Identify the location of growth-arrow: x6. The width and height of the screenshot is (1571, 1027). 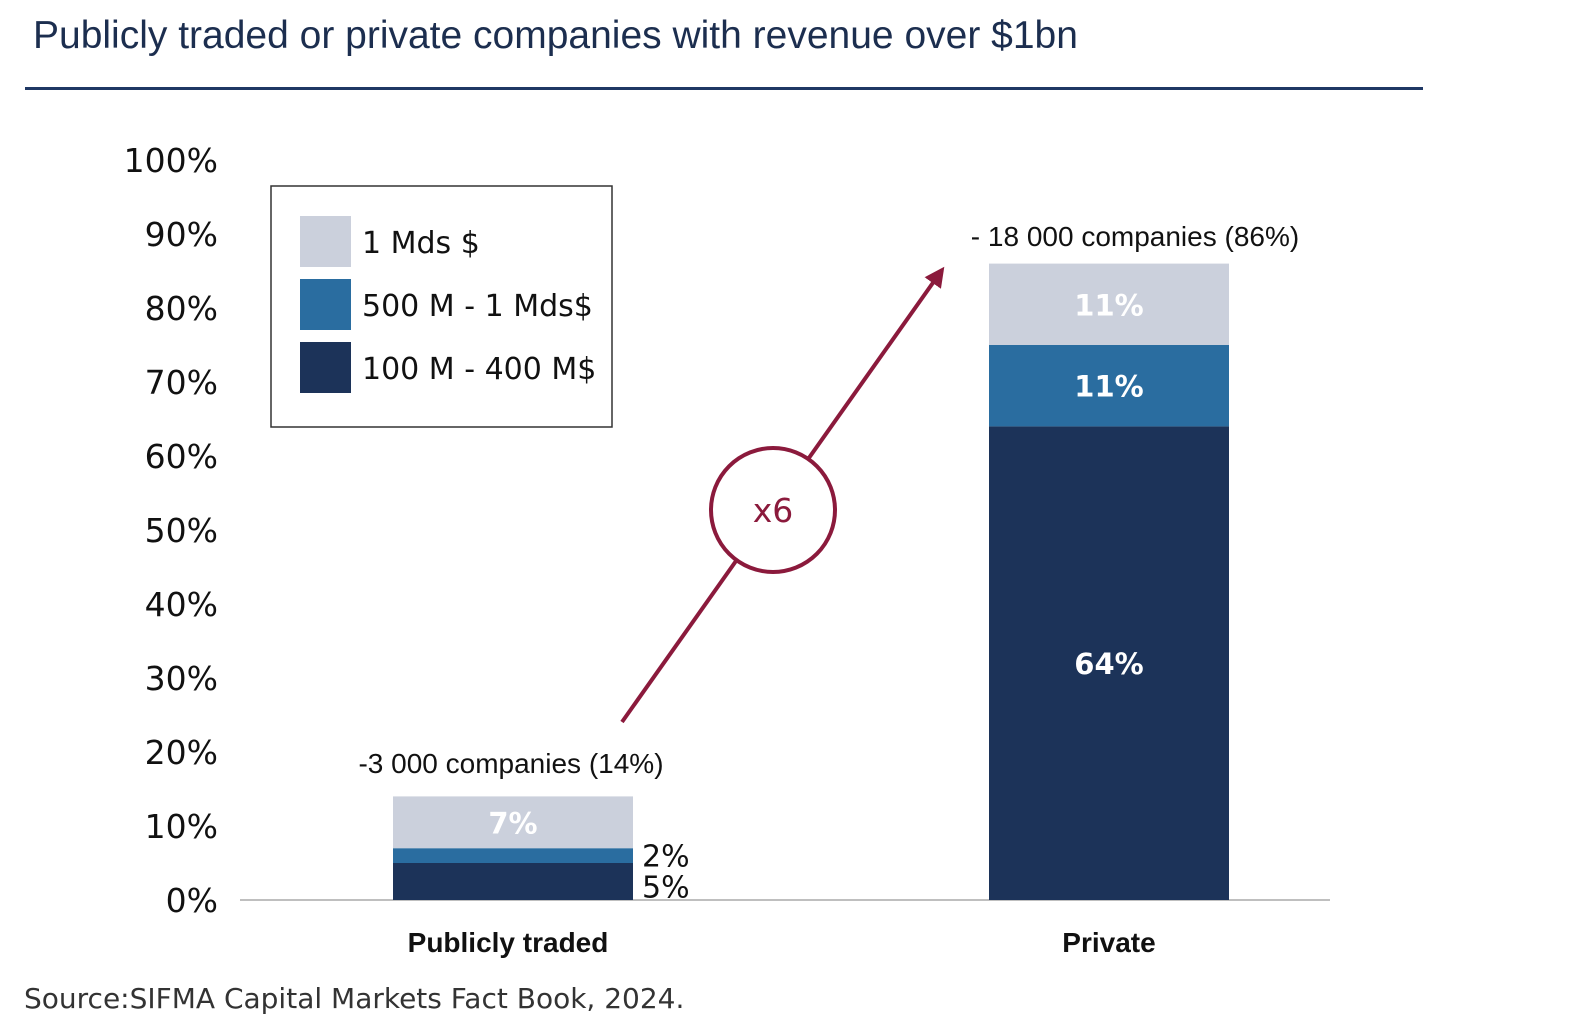
(782, 495).